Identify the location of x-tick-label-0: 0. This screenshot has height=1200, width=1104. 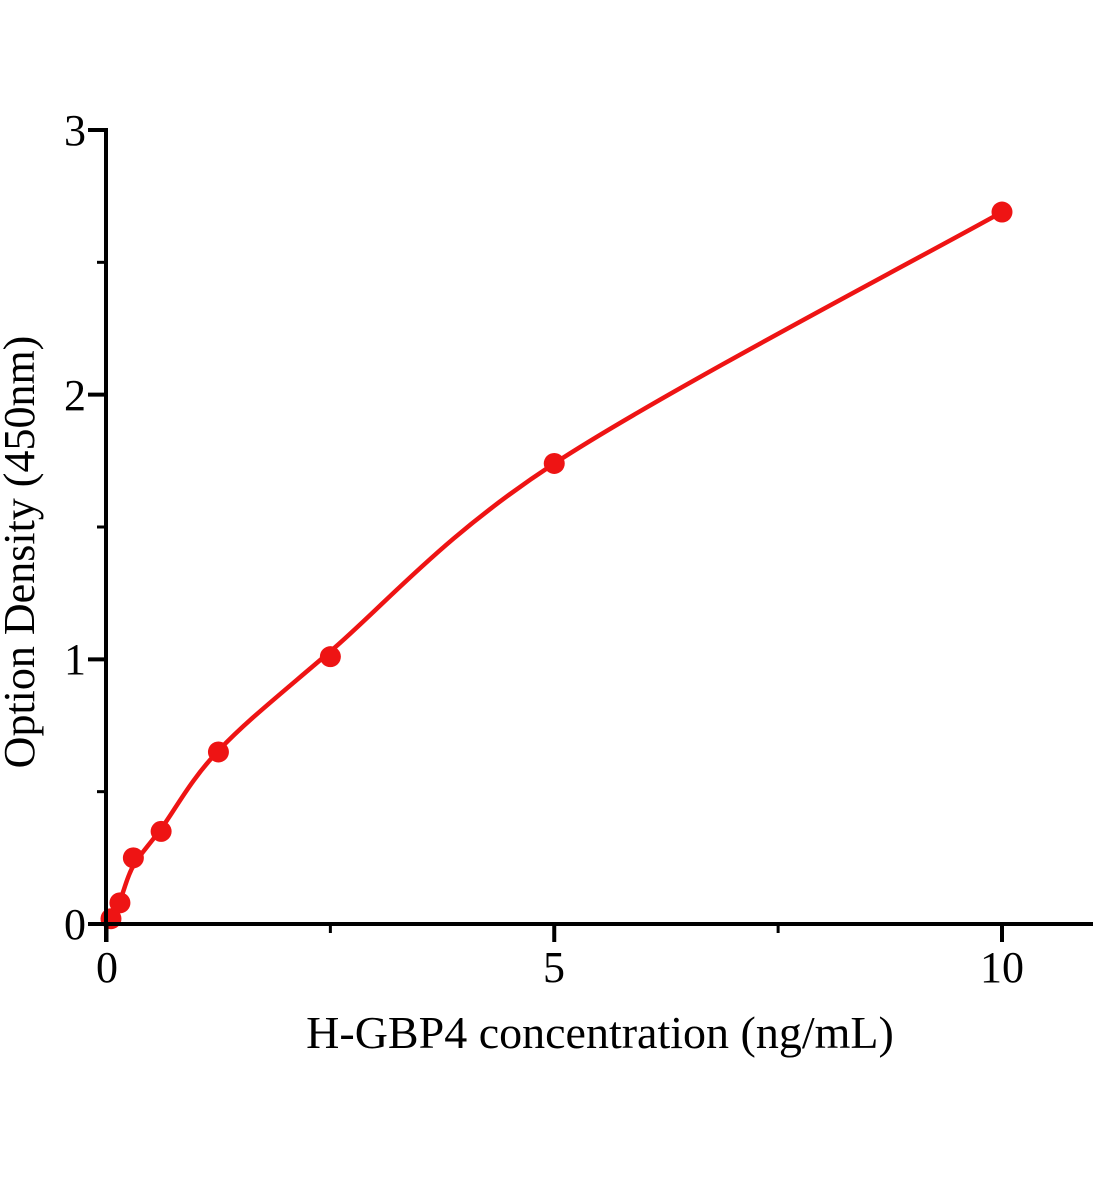
(107, 967).